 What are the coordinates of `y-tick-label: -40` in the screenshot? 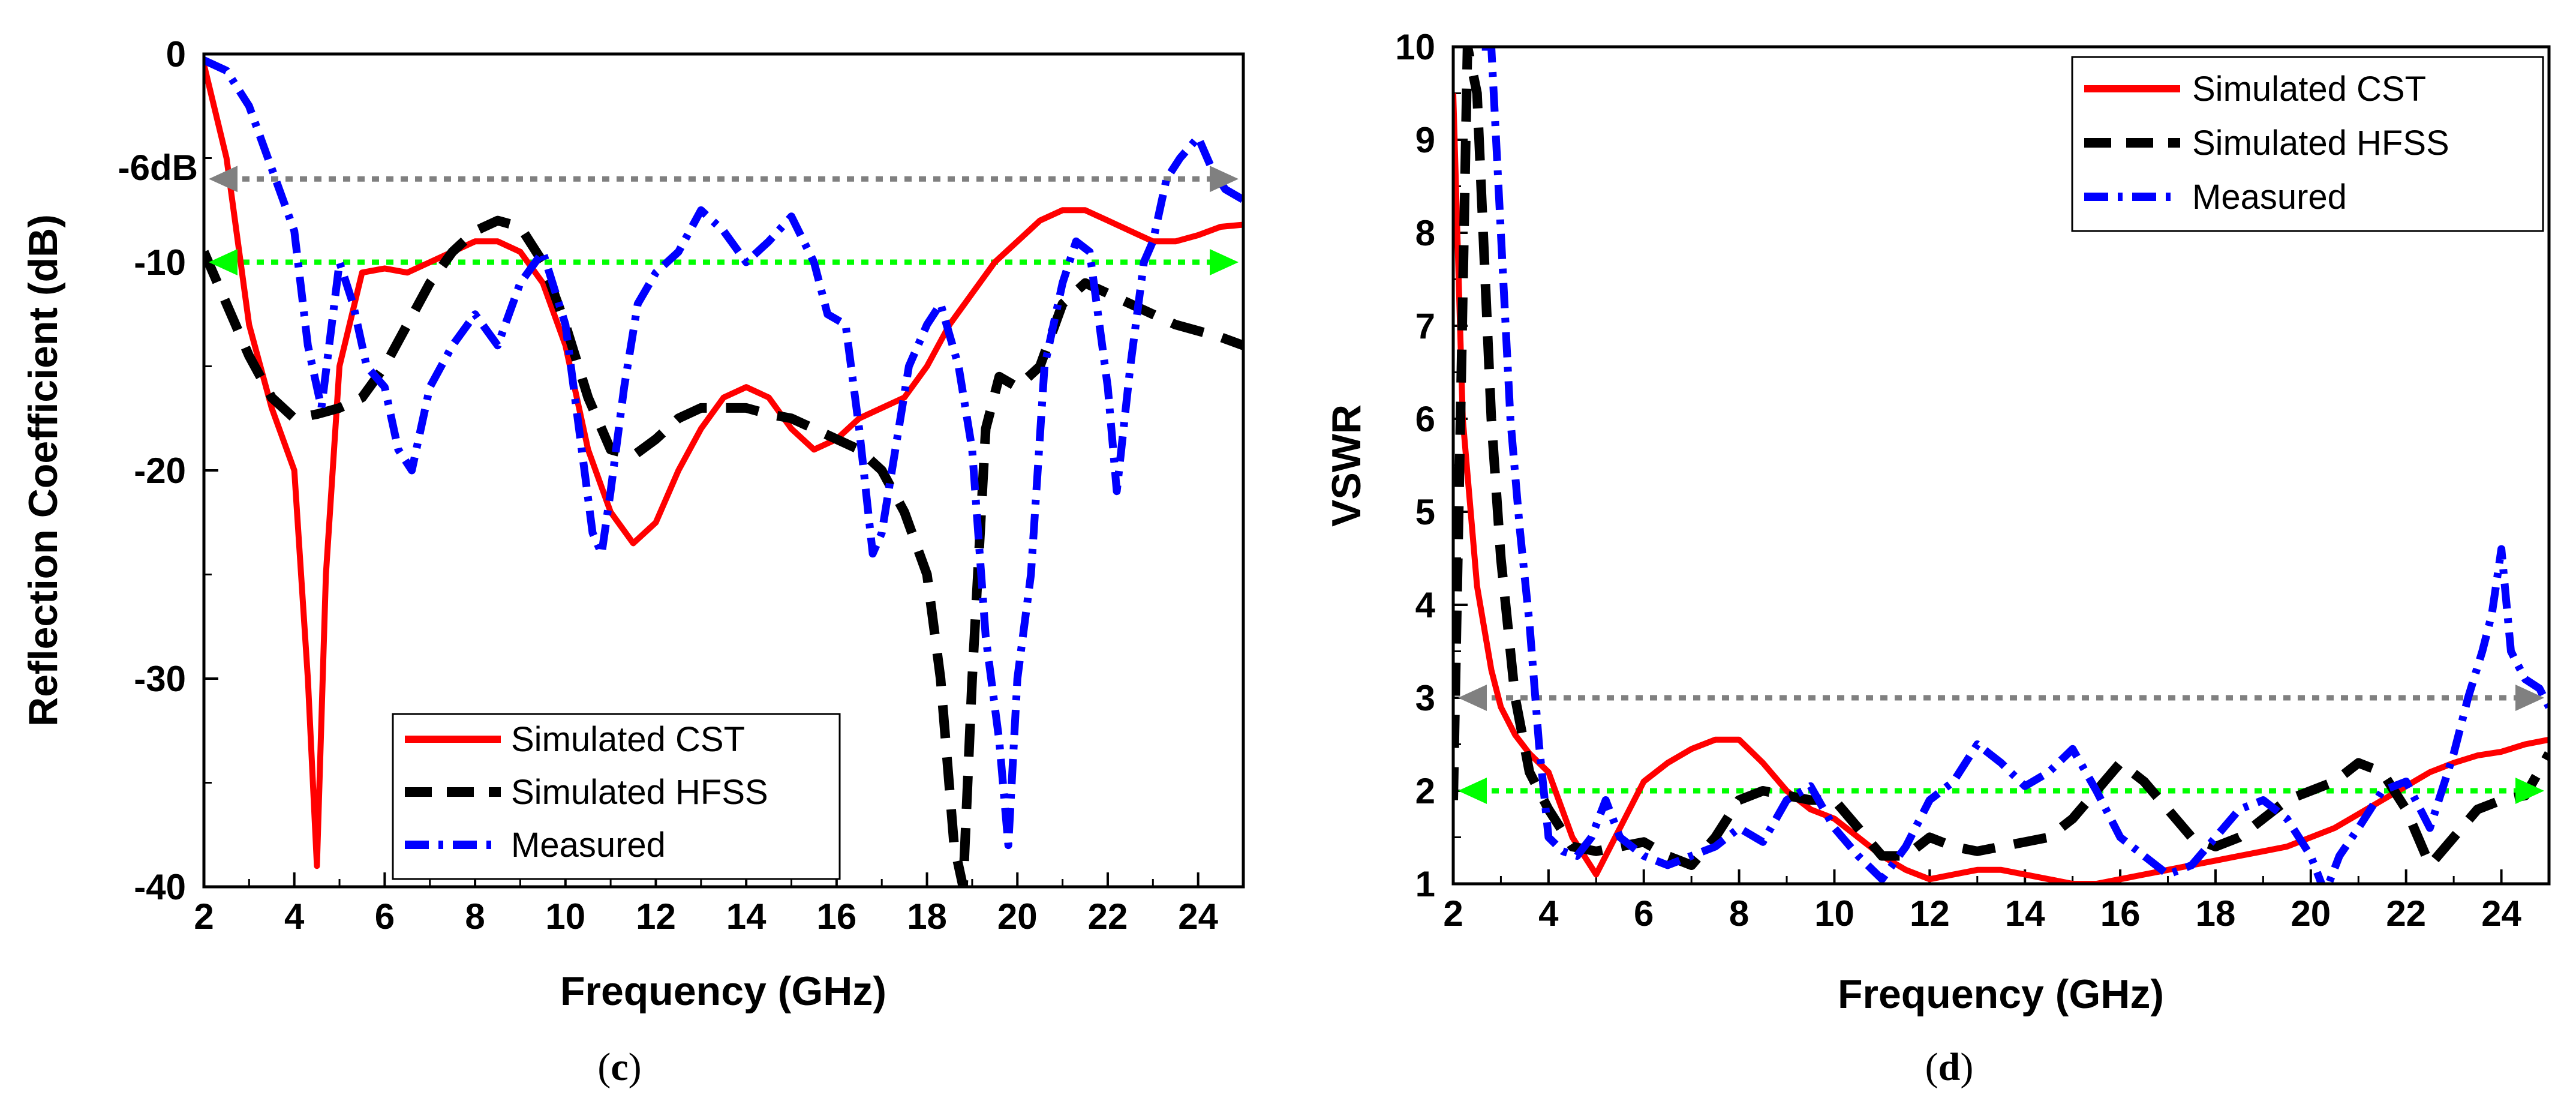 It's located at (160, 887).